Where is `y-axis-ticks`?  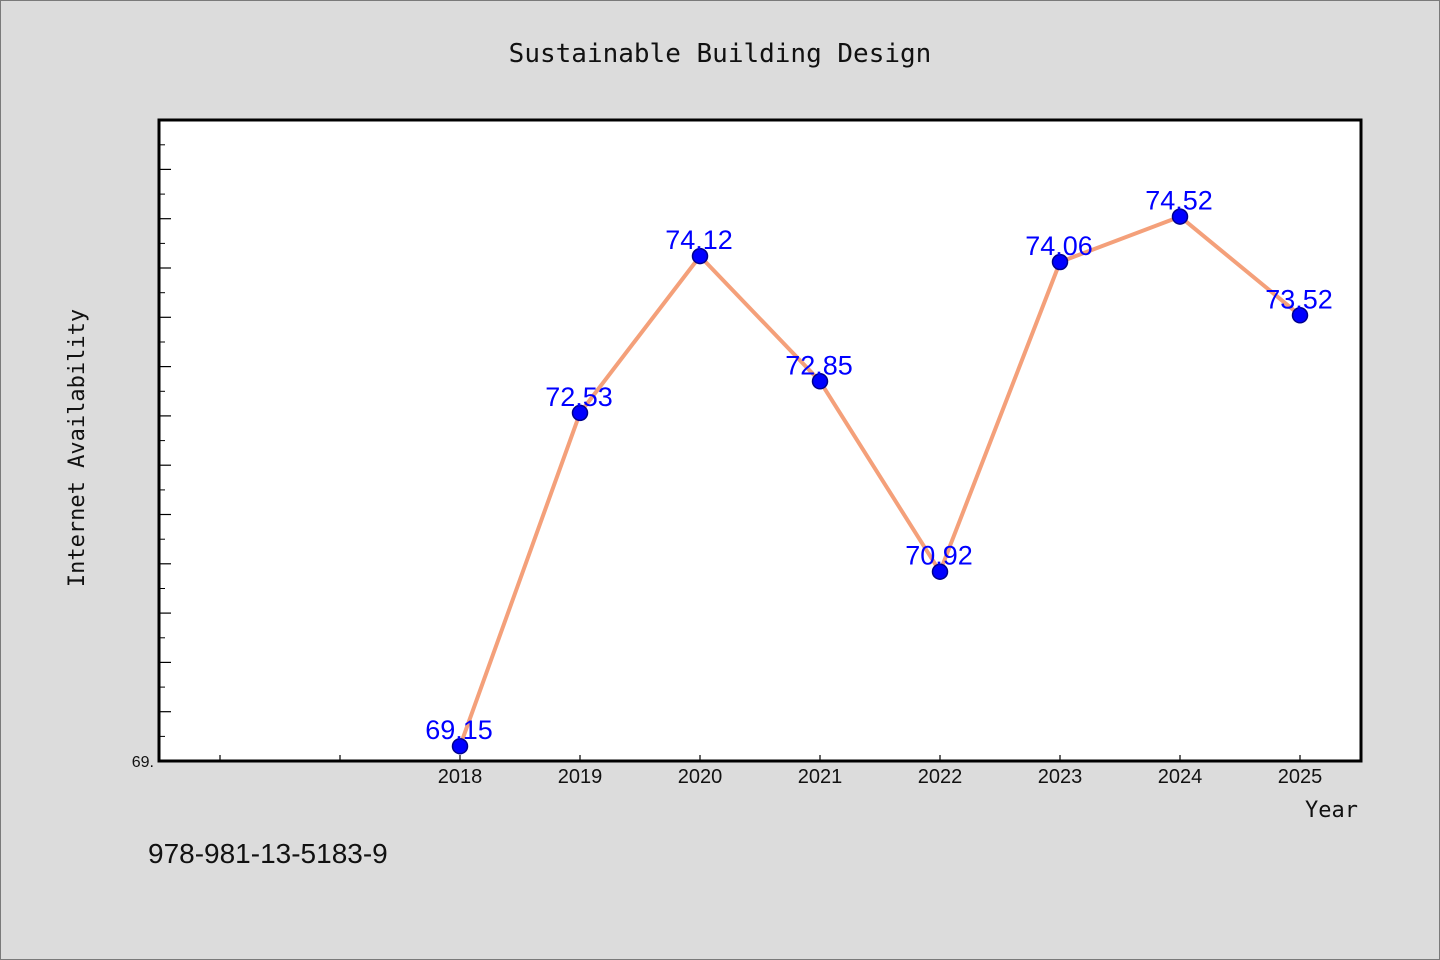 y-axis-ticks is located at coordinates (165, 428).